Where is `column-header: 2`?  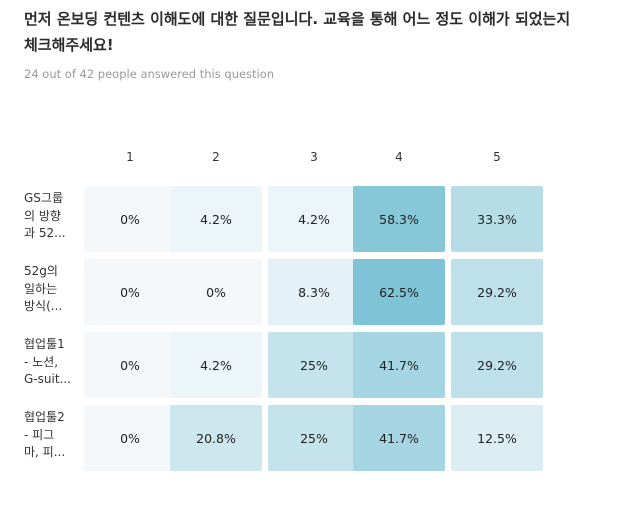
column-header: 2 is located at coordinates (216, 157).